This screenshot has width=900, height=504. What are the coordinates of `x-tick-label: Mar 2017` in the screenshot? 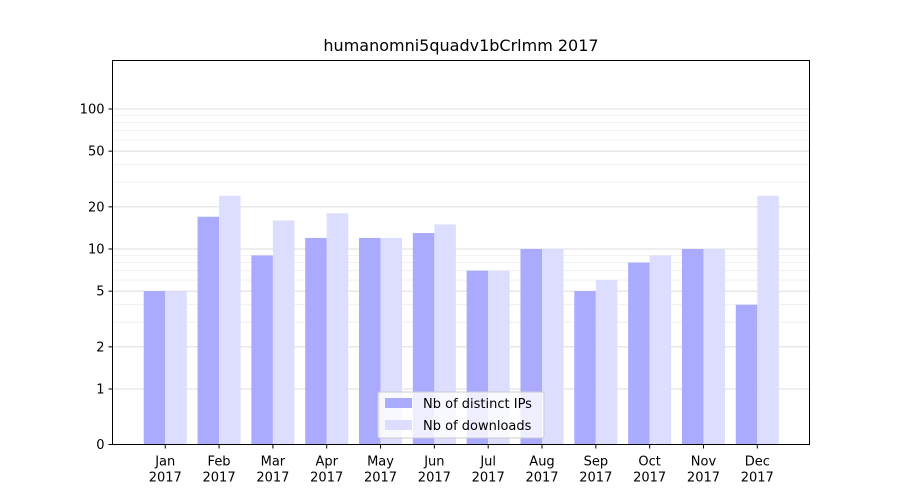 It's located at (272, 470).